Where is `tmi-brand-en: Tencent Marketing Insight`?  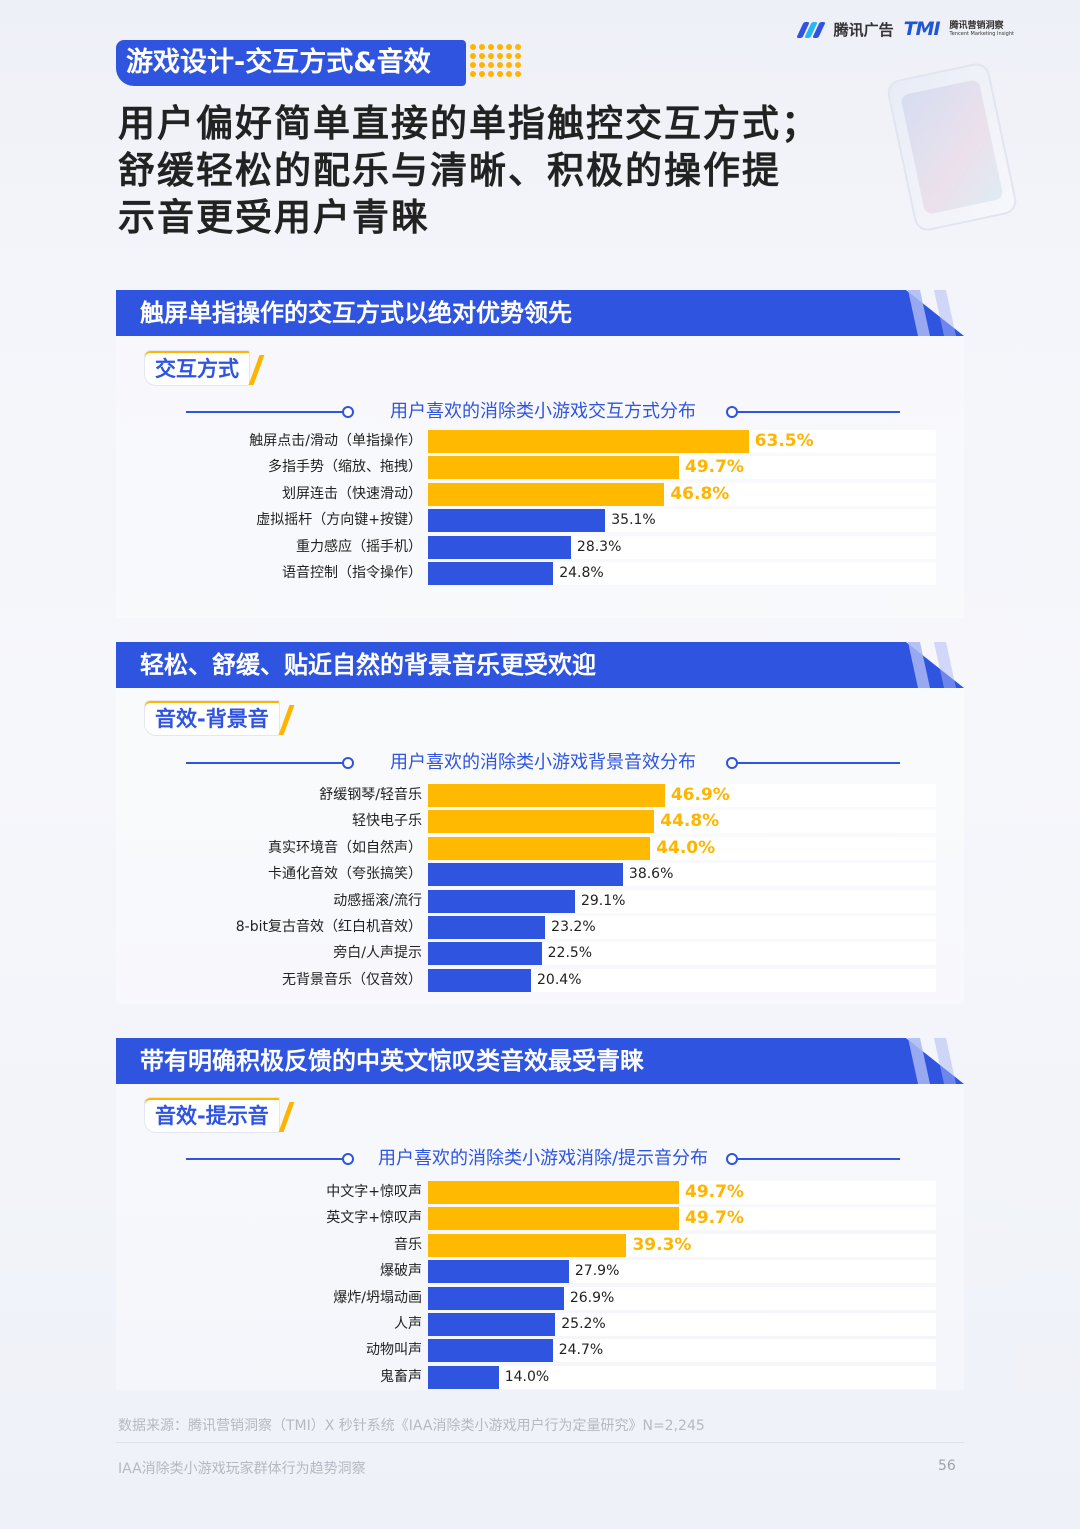
tmi-brand-en: Tencent Marketing Insight is located at coordinates (981, 34).